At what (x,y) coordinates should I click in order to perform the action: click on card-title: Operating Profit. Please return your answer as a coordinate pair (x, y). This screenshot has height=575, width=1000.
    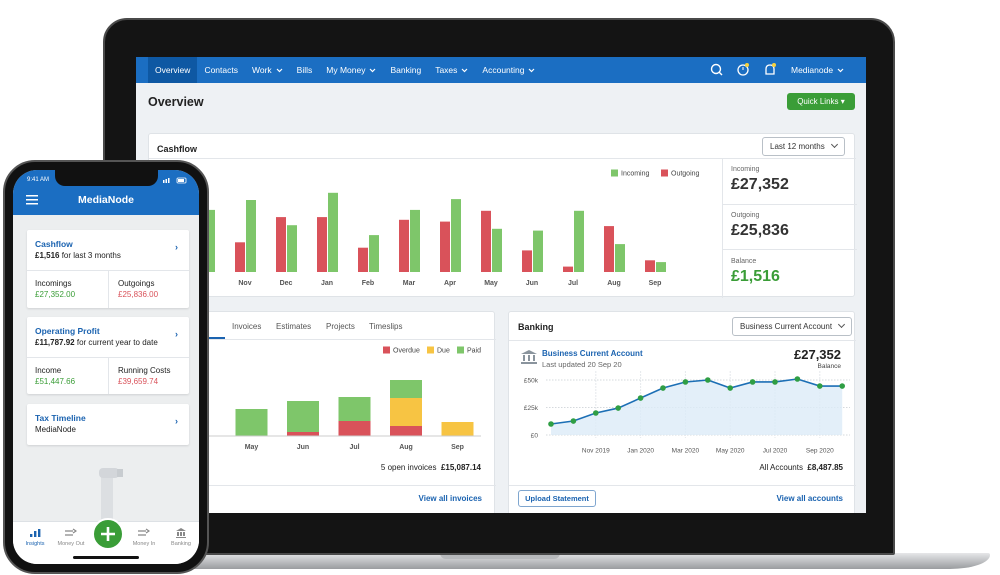
    Looking at the image, I should click on (67, 331).